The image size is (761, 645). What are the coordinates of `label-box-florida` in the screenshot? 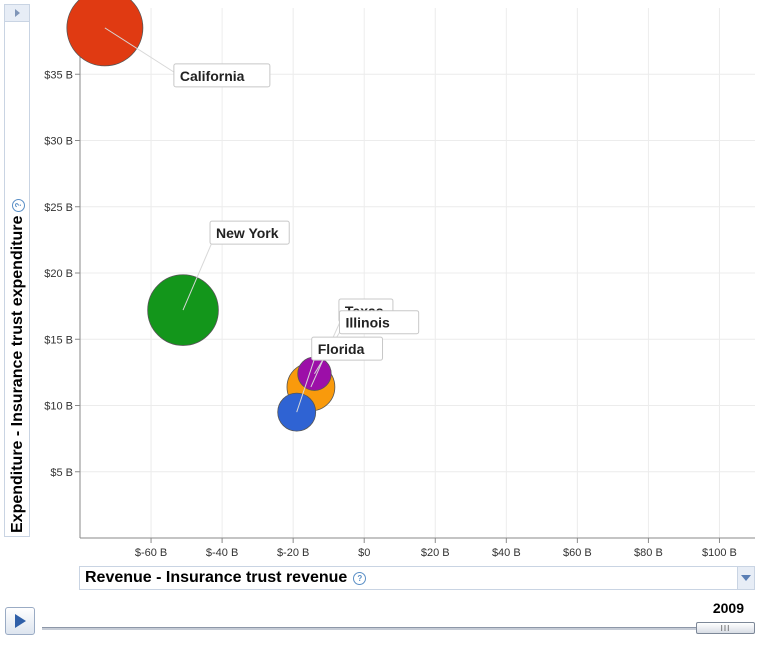 It's located at (347, 348).